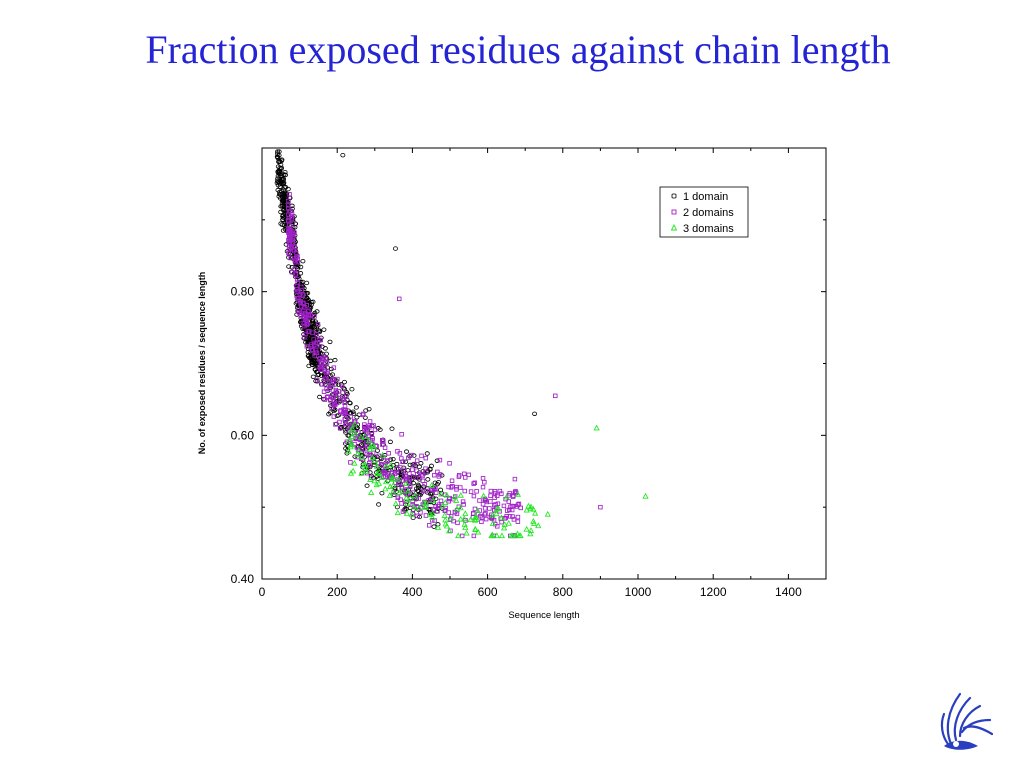 This screenshot has height=768, width=1024. I want to click on x-tick-label: 600, so click(488, 592).